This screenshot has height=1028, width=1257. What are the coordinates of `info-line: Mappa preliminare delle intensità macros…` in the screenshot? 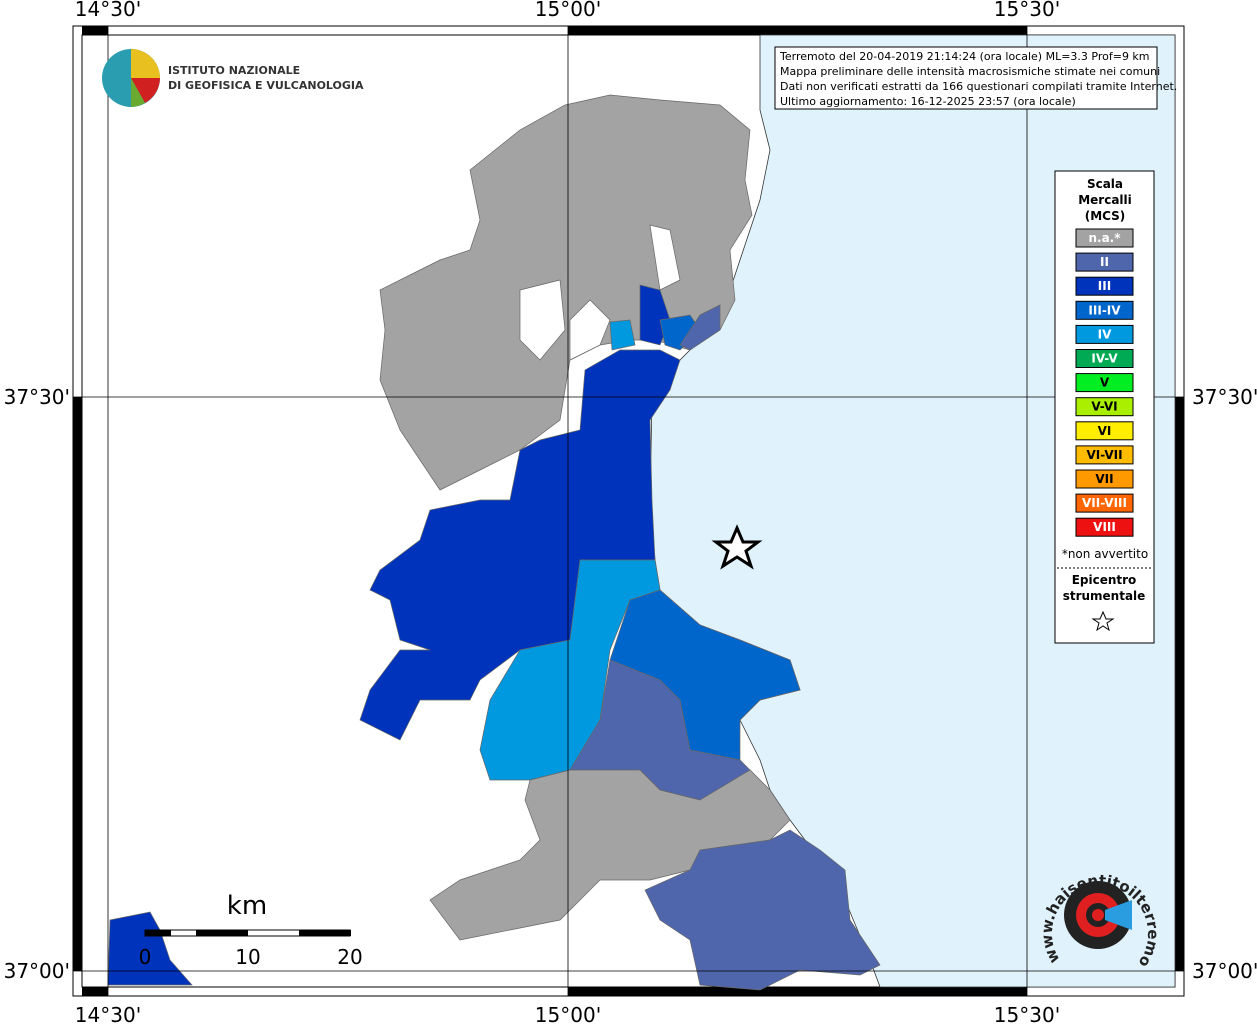 It's located at (970, 71).